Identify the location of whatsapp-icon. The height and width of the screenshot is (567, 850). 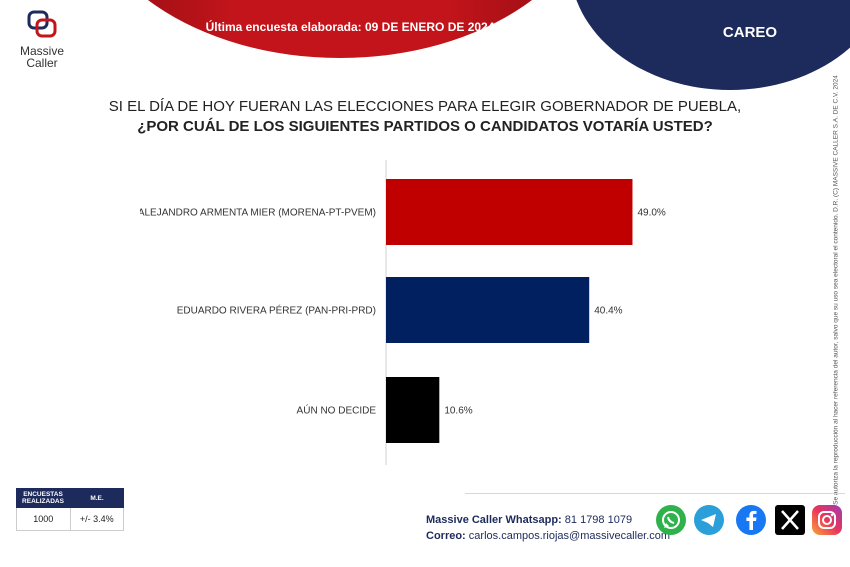
(671, 520).